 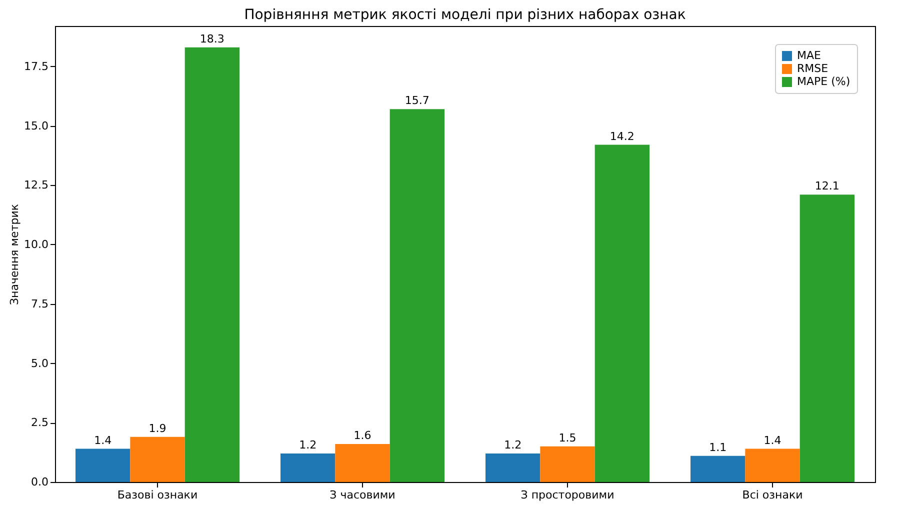 What do you see at coordinates (823, 81) in the screenshot?
I see `legend-label: MAPE (%)` at bounding box center [823, 81].